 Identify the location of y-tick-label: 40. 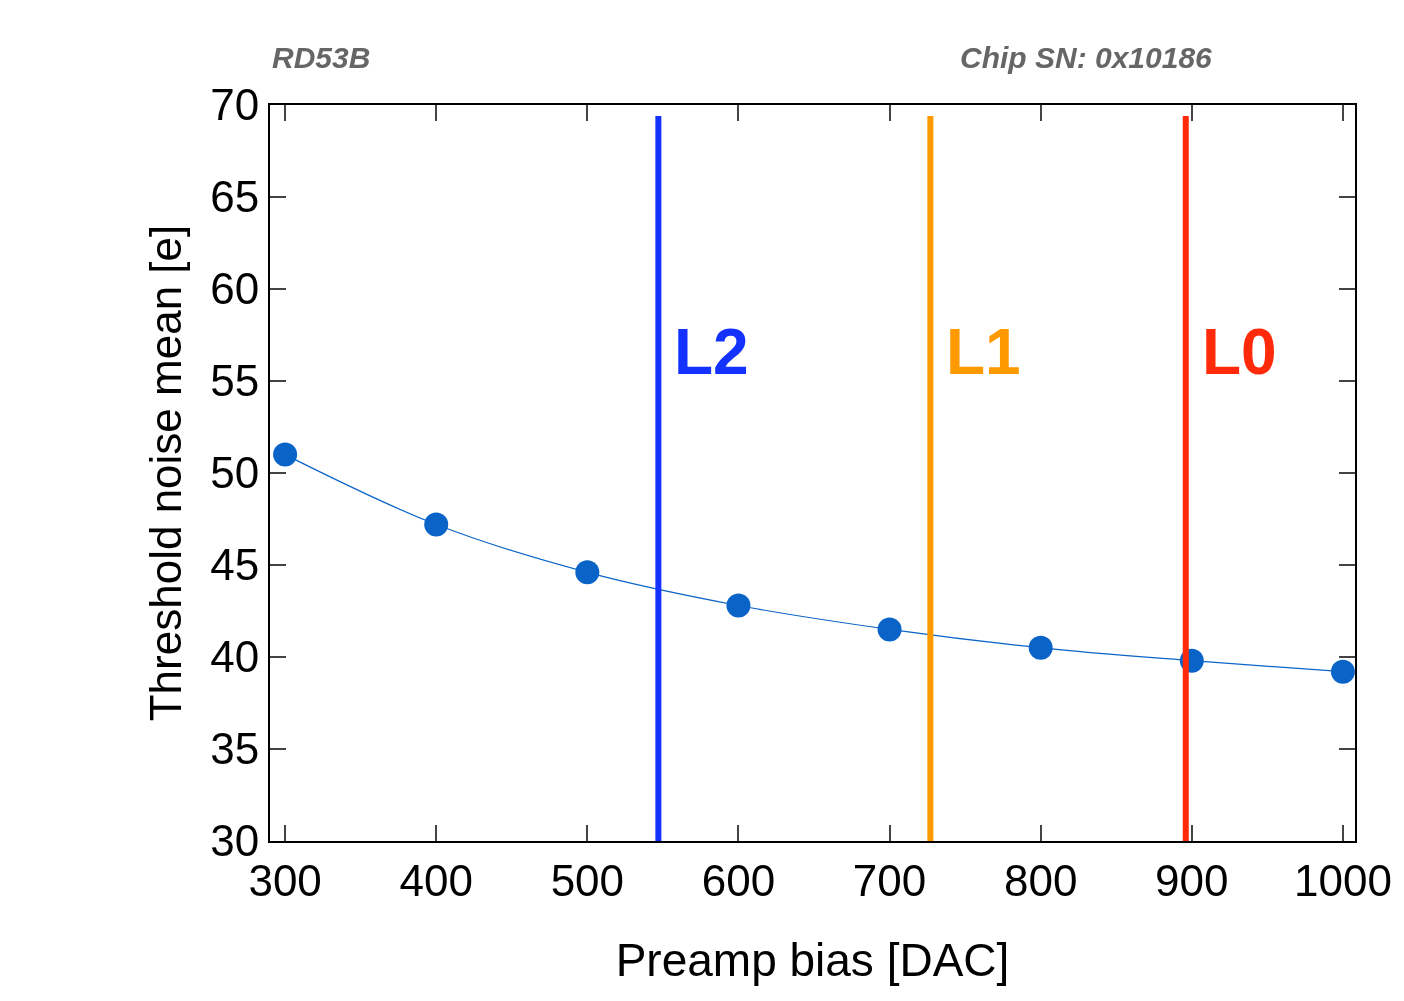
(235, 657).